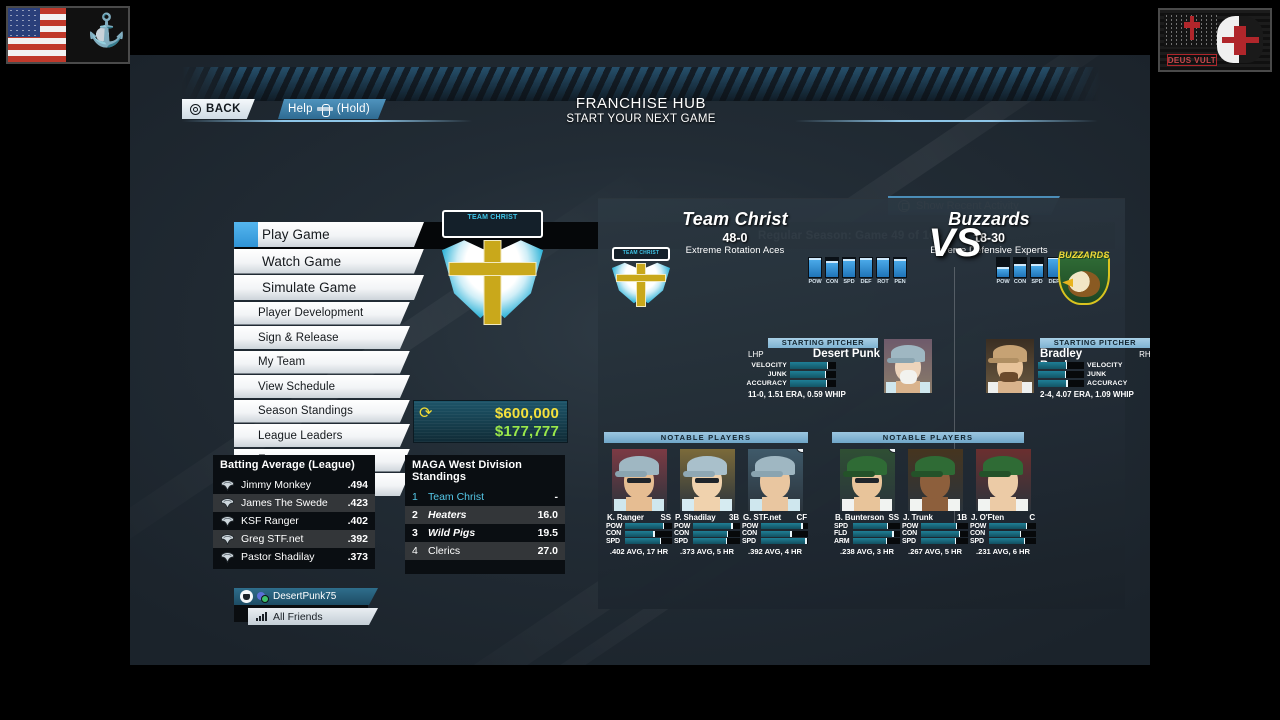  I want to click on notable-player-card: J. Trunk 1B POW CON SPD .267 AVG, 5 HR, so click(935, 502).